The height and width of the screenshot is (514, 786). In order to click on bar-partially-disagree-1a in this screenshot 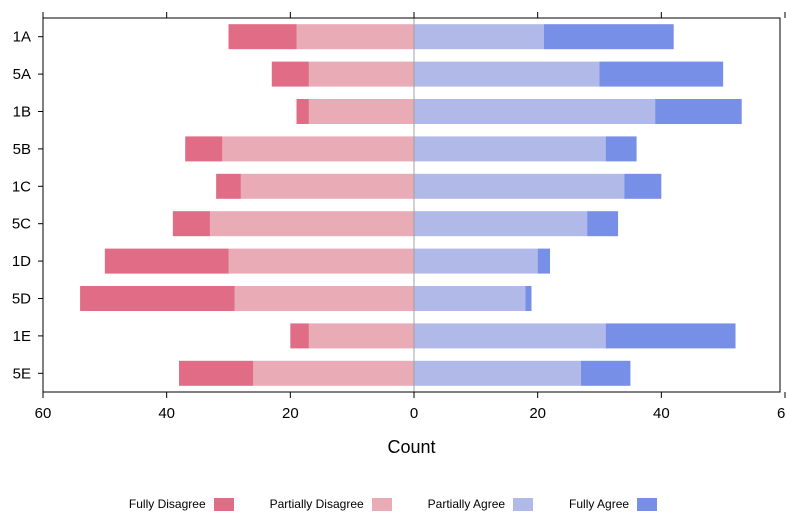, I will do `click(355, 37)`.